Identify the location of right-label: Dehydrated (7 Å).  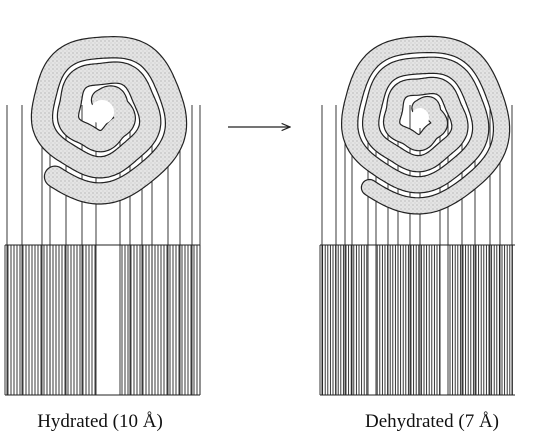
(432, 421).